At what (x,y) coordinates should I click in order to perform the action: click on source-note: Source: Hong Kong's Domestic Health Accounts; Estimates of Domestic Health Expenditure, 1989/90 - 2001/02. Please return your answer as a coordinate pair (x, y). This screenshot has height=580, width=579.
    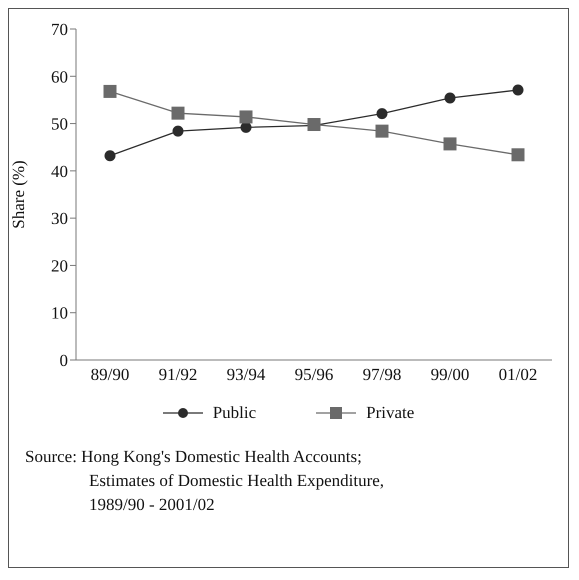
    Looking at the image, I should click on (205, 481).